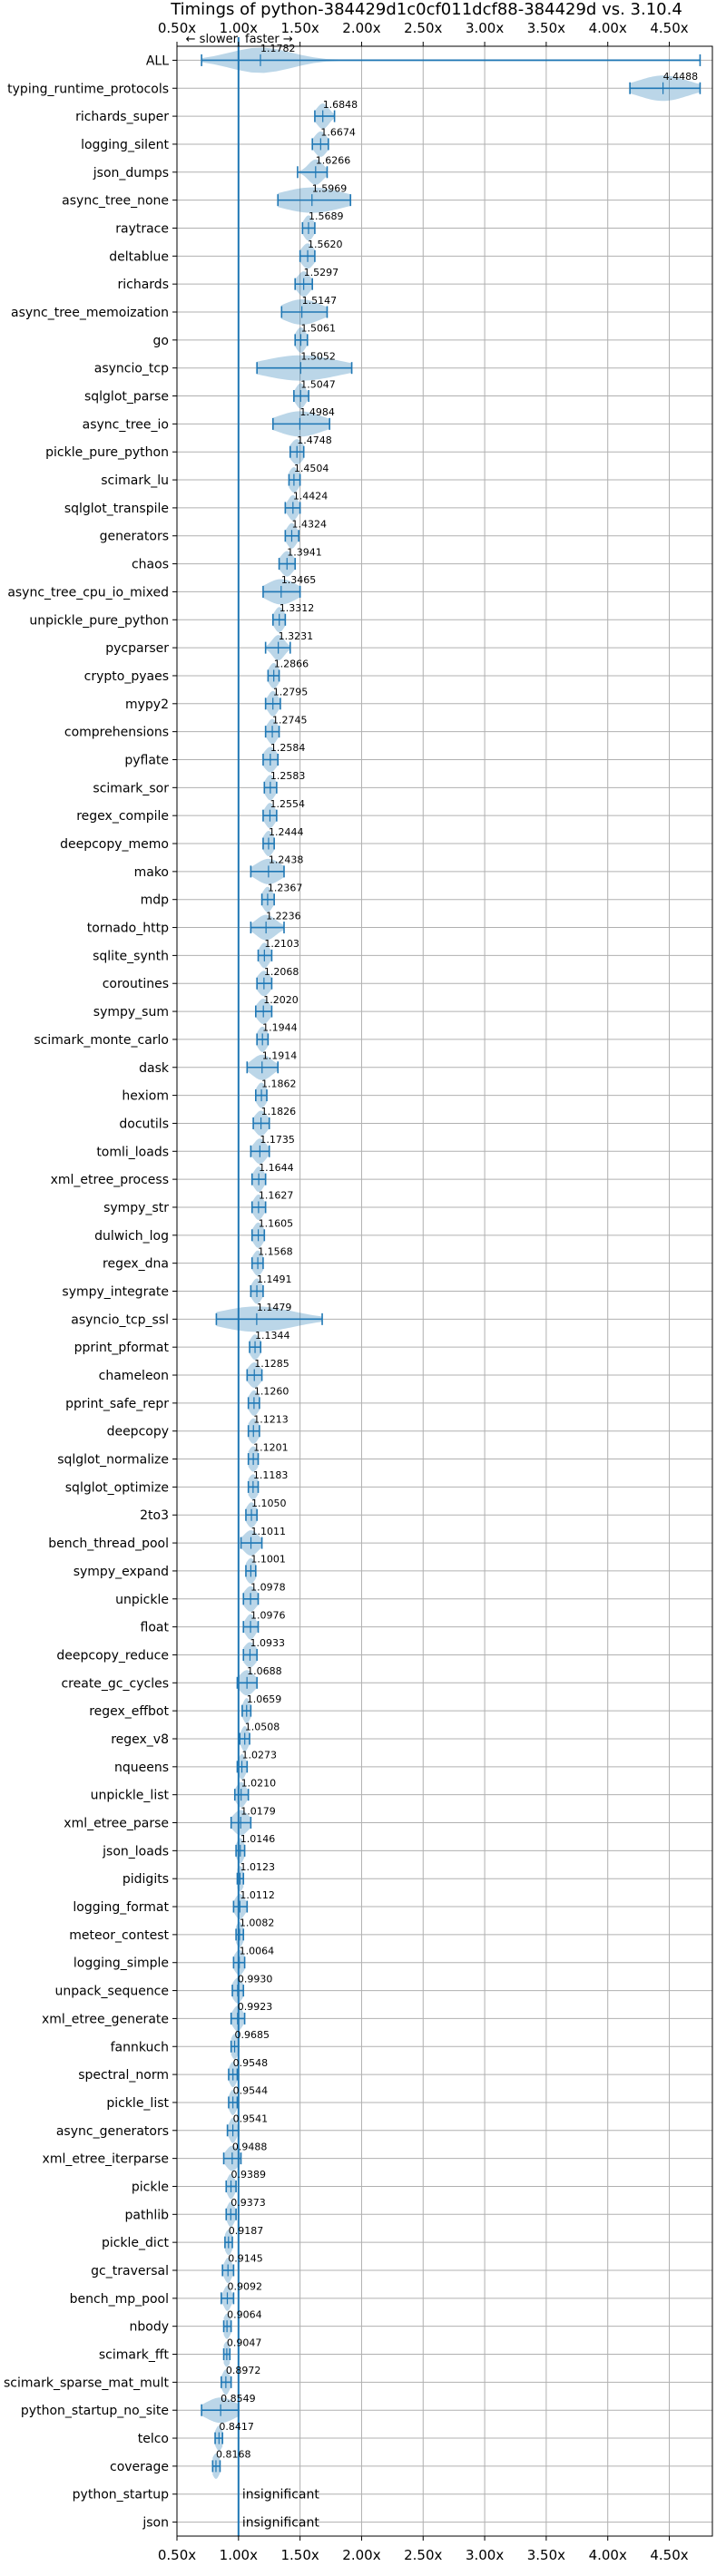 This screenshot has height=2576, width=726. I want to click on value-label: 1.0659, so click(264, 1699).